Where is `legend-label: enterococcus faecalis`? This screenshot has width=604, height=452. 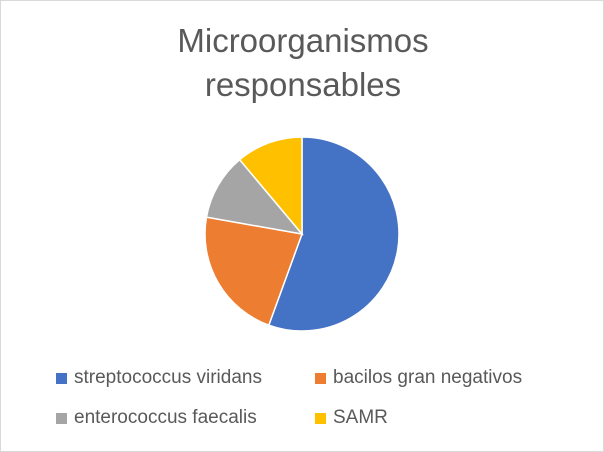
legend-label: enterococcus faecalis is located at coordinates (165, 417).